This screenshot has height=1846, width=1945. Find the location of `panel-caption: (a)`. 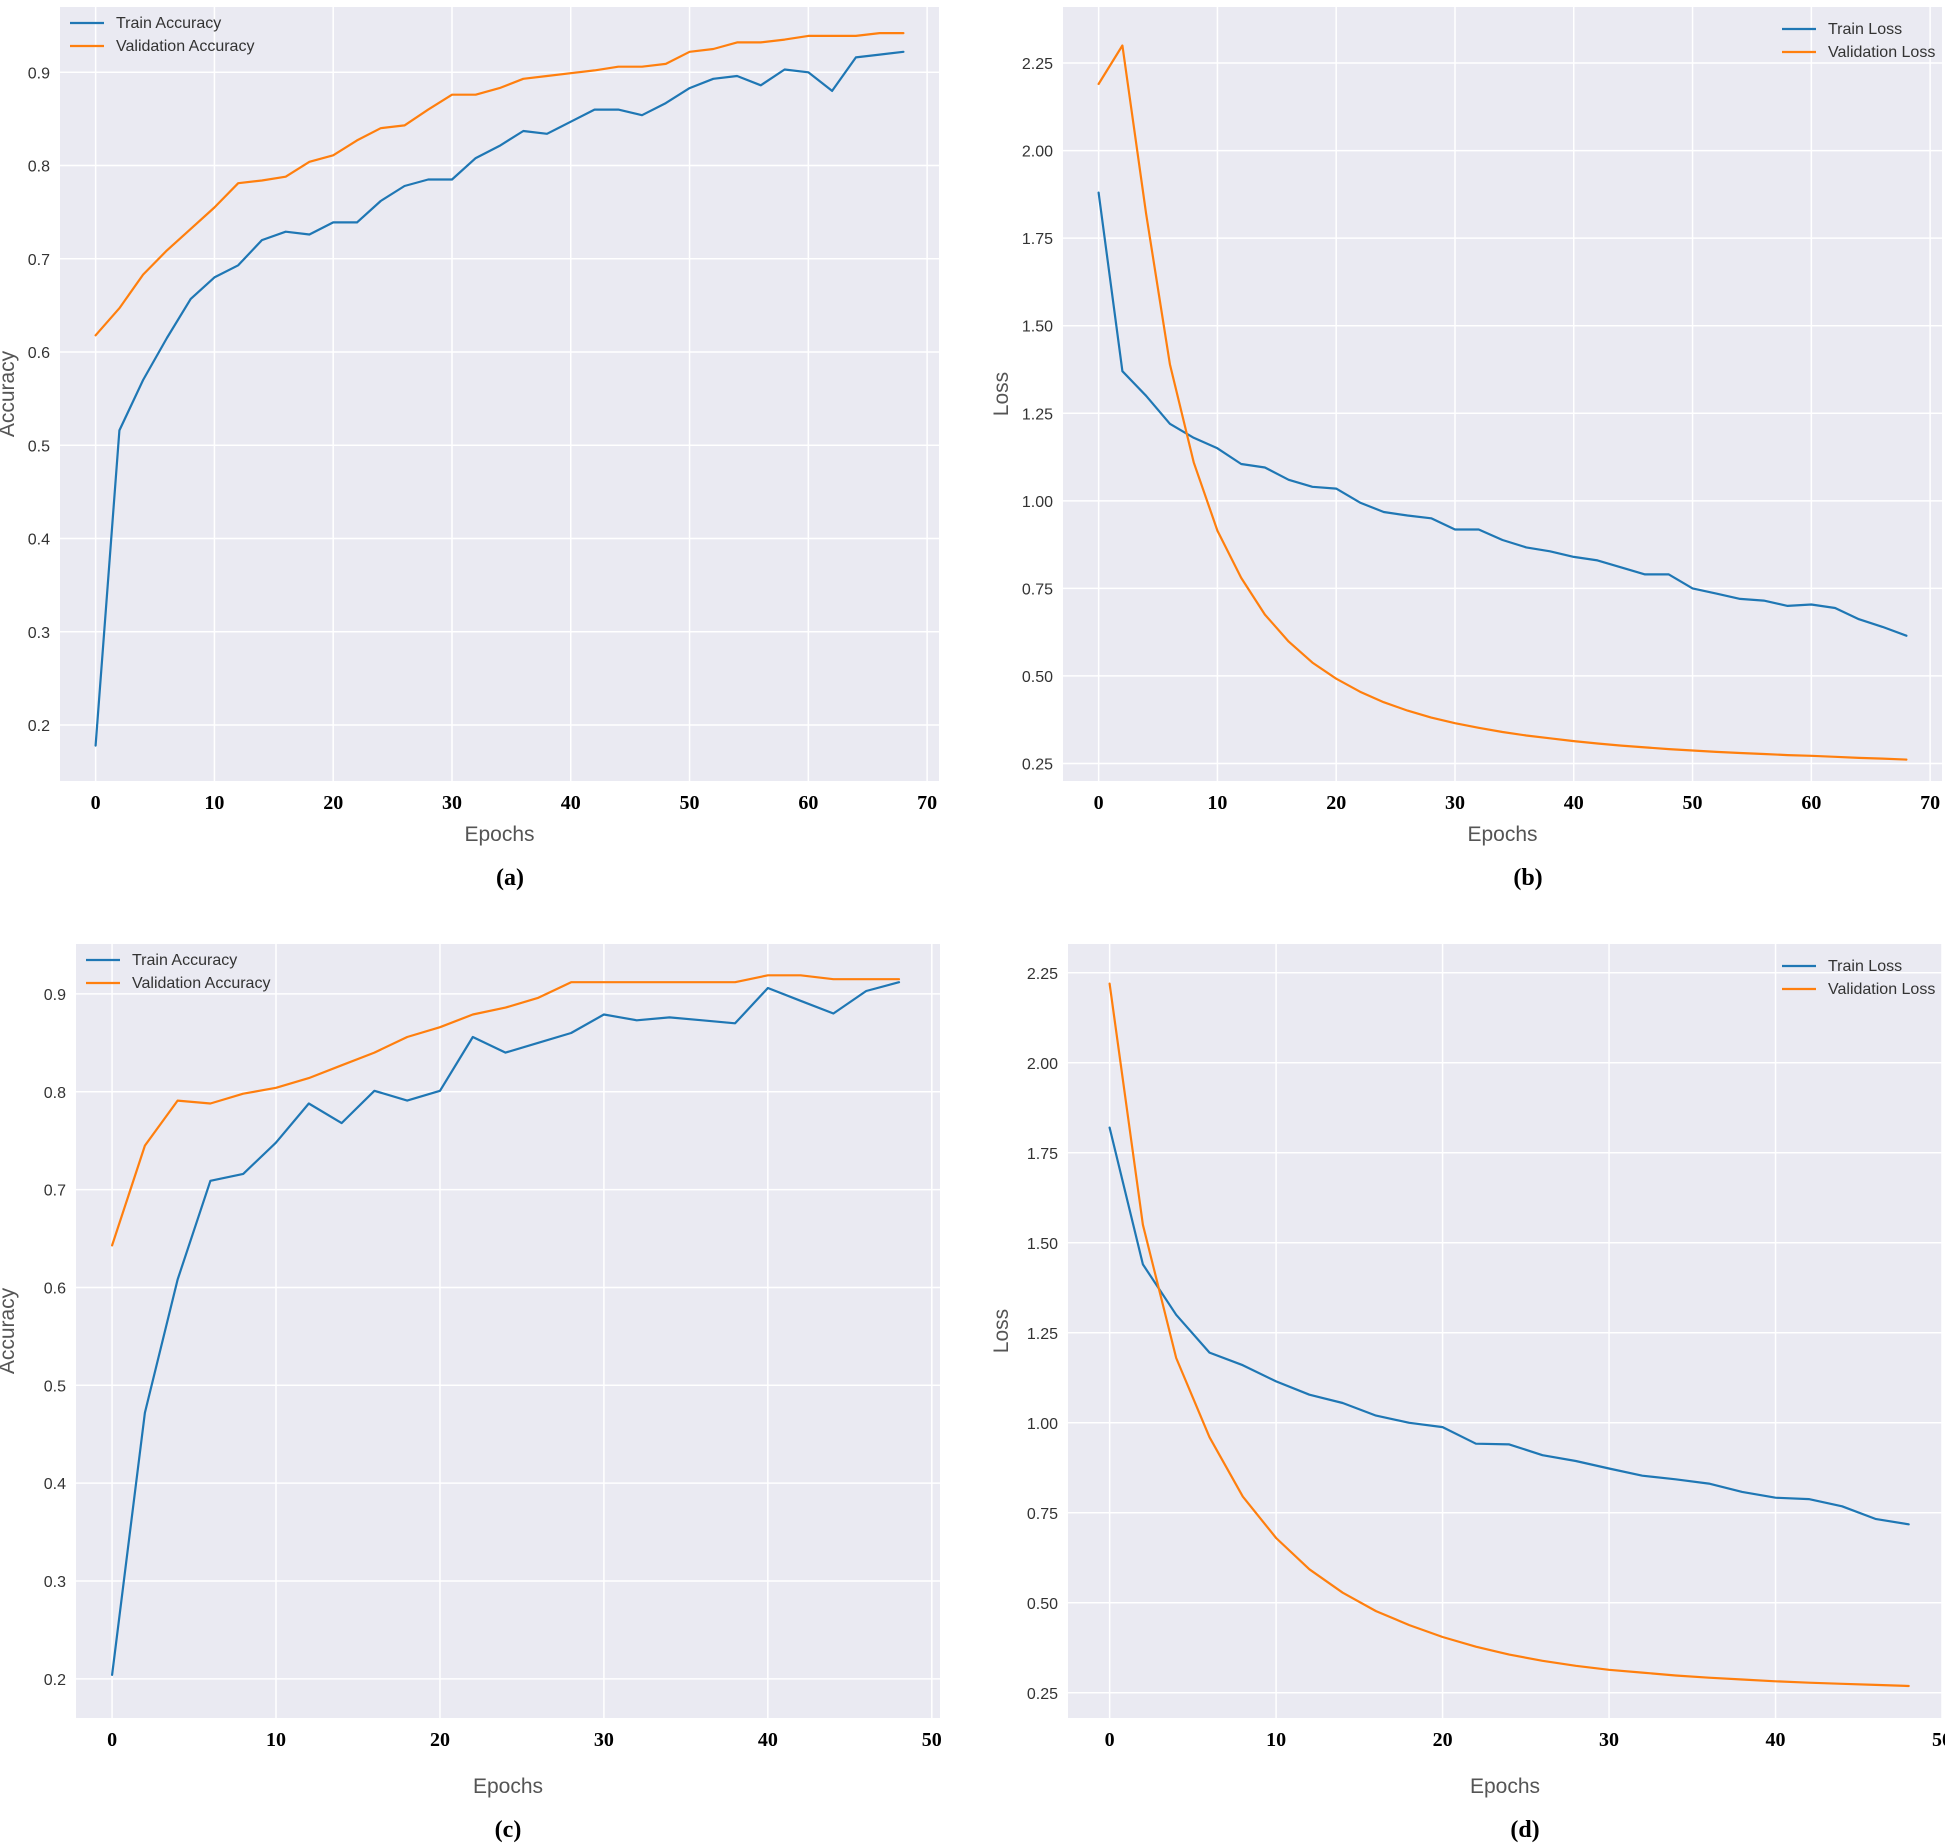

panel-caption: (a) is located at coordinates (510, 878).